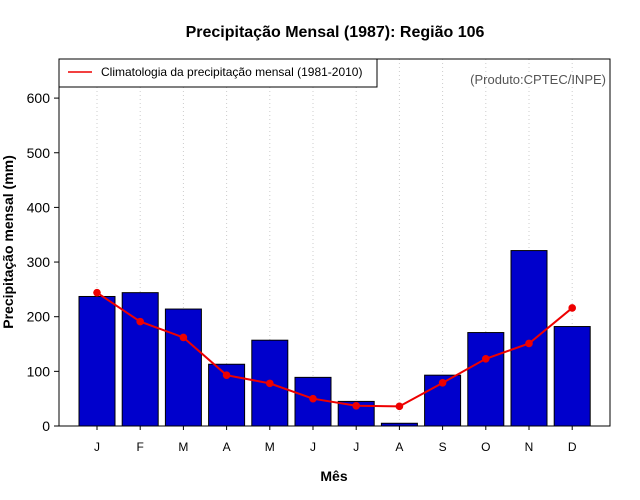  I want to click on y-tick-label: 300, so click(39, 262).